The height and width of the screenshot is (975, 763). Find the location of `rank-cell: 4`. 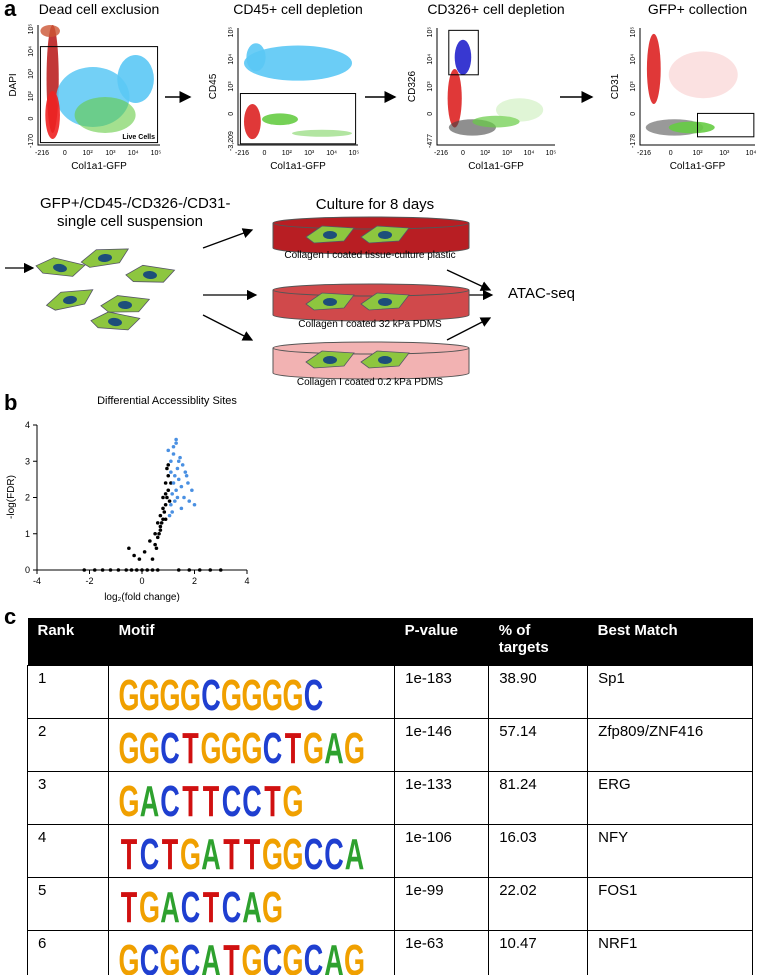

rank-cell: 4 is located at coordinates (68, 851).